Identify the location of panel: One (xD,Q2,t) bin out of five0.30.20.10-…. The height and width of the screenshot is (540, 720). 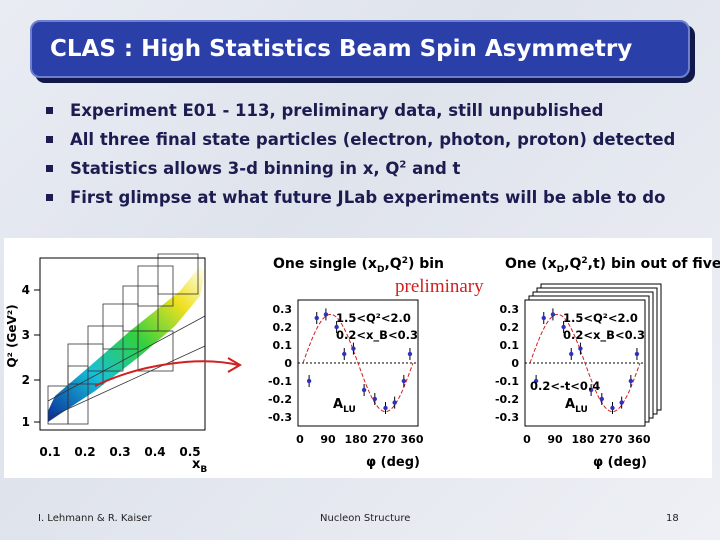
(607, 363).